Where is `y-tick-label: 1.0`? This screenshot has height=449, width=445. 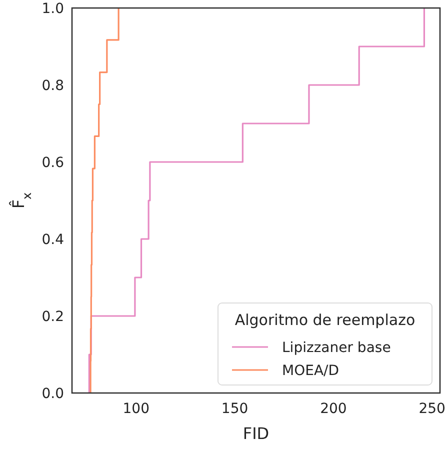 y-tick-label: 1.0 is located at coordinates (53, 9).